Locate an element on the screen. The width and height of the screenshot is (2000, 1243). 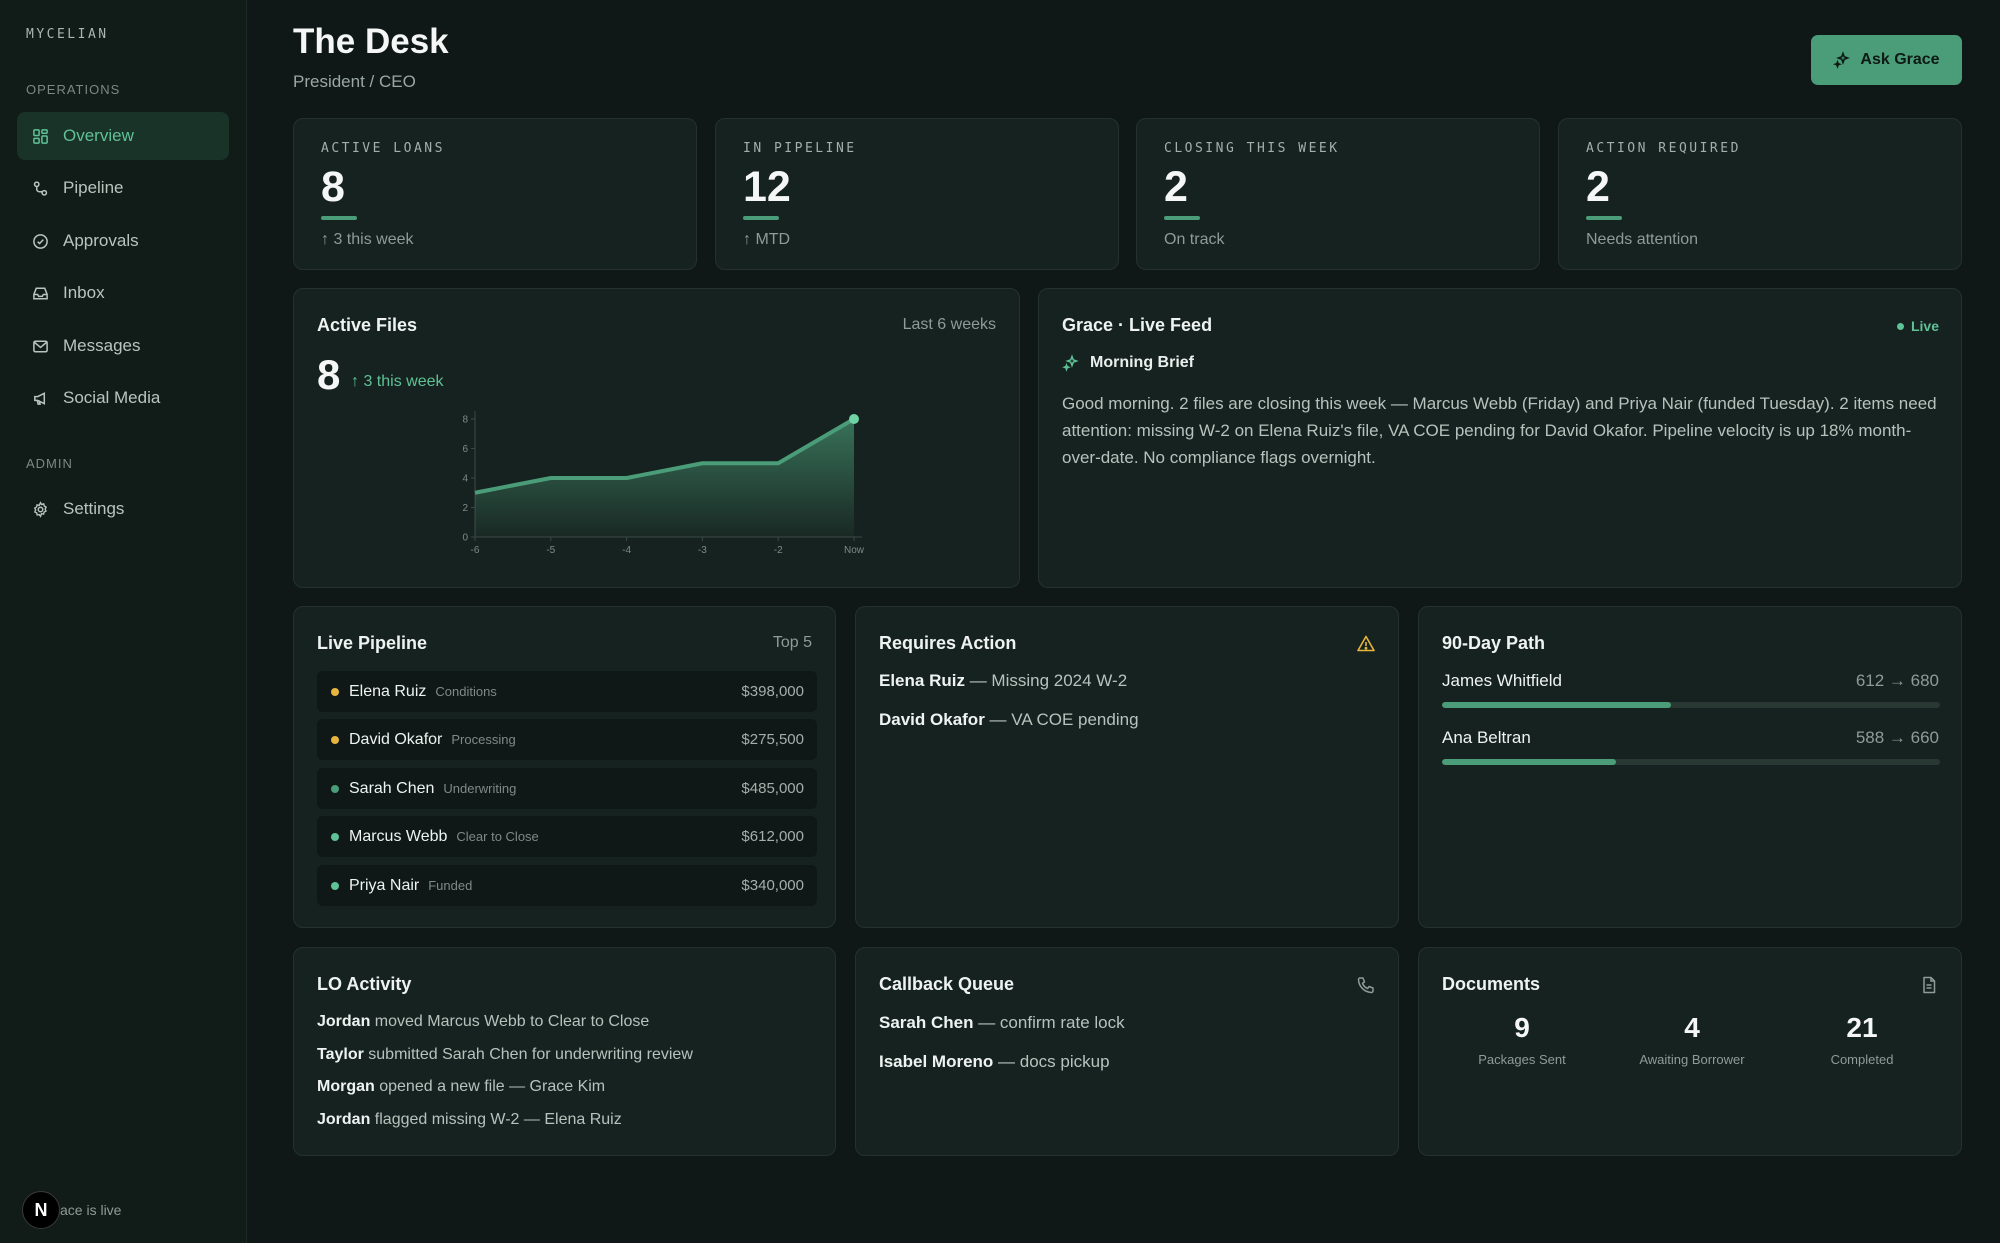
activity-item: Jordan flagged missing W-2 — Elena Ruiz is located at coordinates (469, 1120).